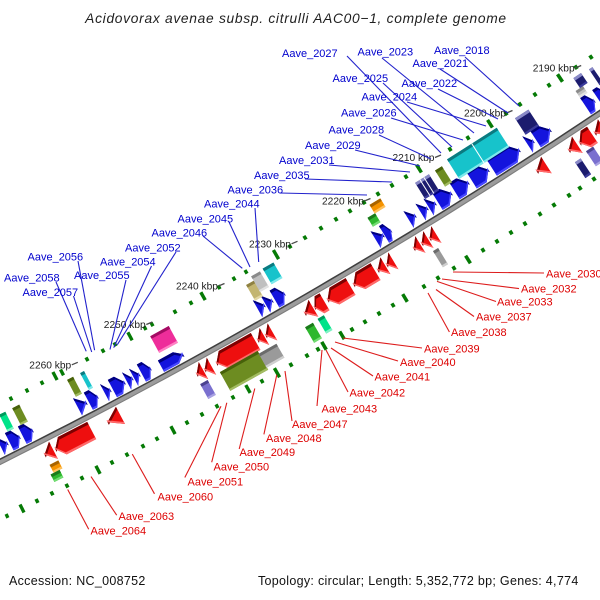 Image resolution: width=600 pixels, height=600 pixels. What do you see at coordinates (554, 69) in the screenshot?
I see `svg-text: 2190 kbp` at bounding box center [554, 69].